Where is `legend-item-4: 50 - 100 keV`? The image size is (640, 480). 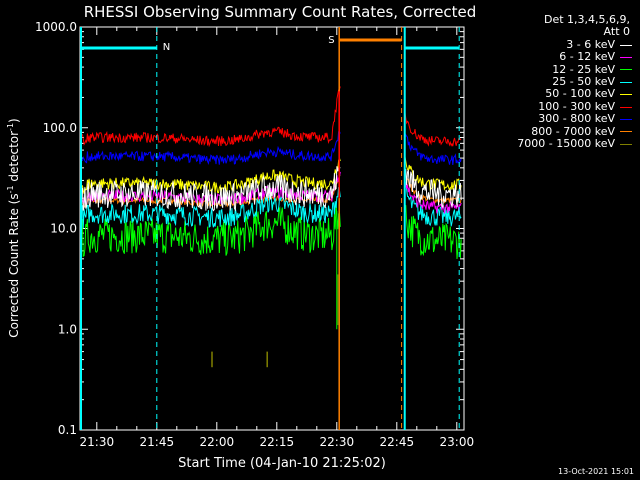
legend-item-4: 50 - 100 keV is located at coordinates (558, 94).